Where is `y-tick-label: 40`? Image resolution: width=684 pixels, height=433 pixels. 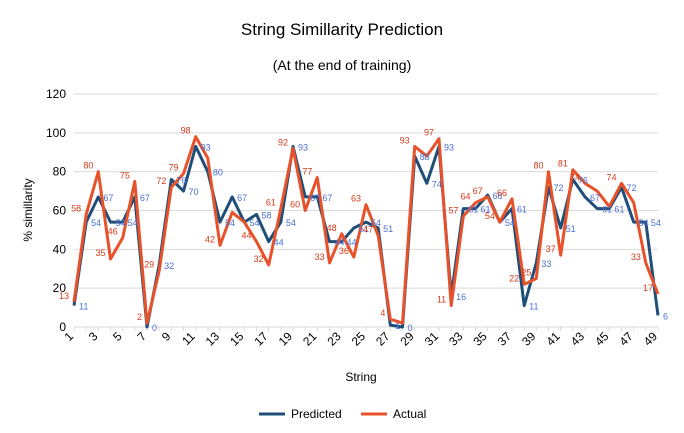
y-tick-label: 40 is located at coordinates (60, 249).